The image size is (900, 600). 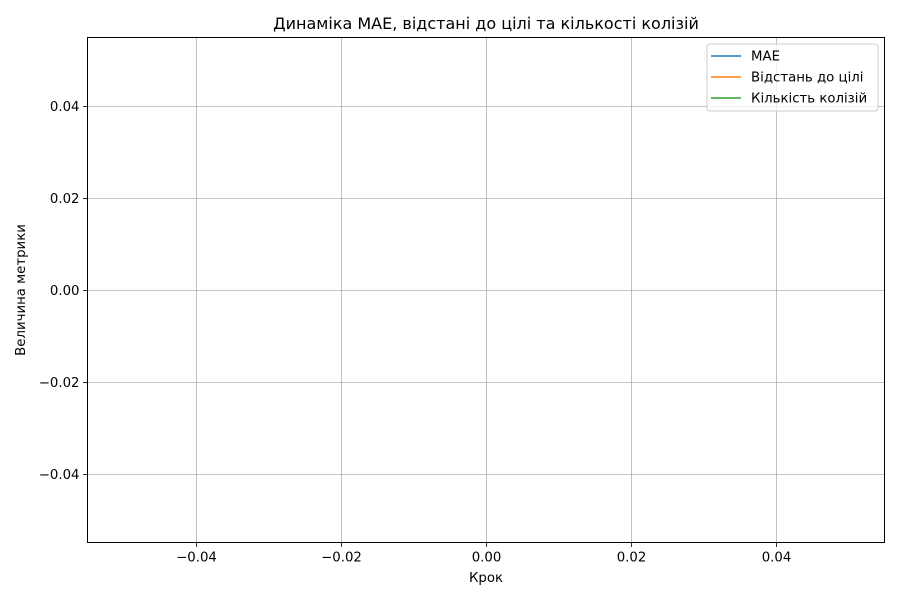 What do you see at coordinates (65, 107) in the screenshot?
I see `y-tick-label: 0.04` at bounding box center [65, 107].